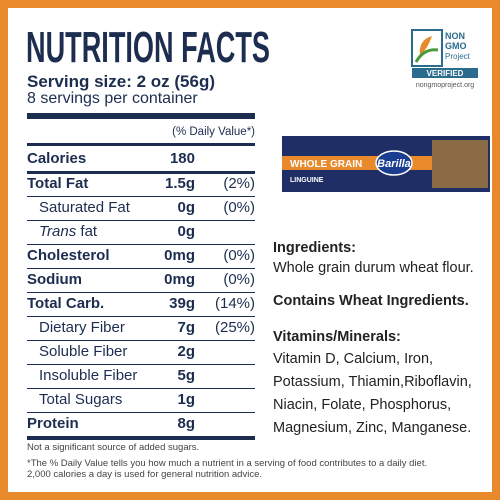 This screenshot has width=500, height=500. What do you see at coordinates (54, 279) in the screenshot?
I see `label: Sodium` at bounding box center [54, 279].